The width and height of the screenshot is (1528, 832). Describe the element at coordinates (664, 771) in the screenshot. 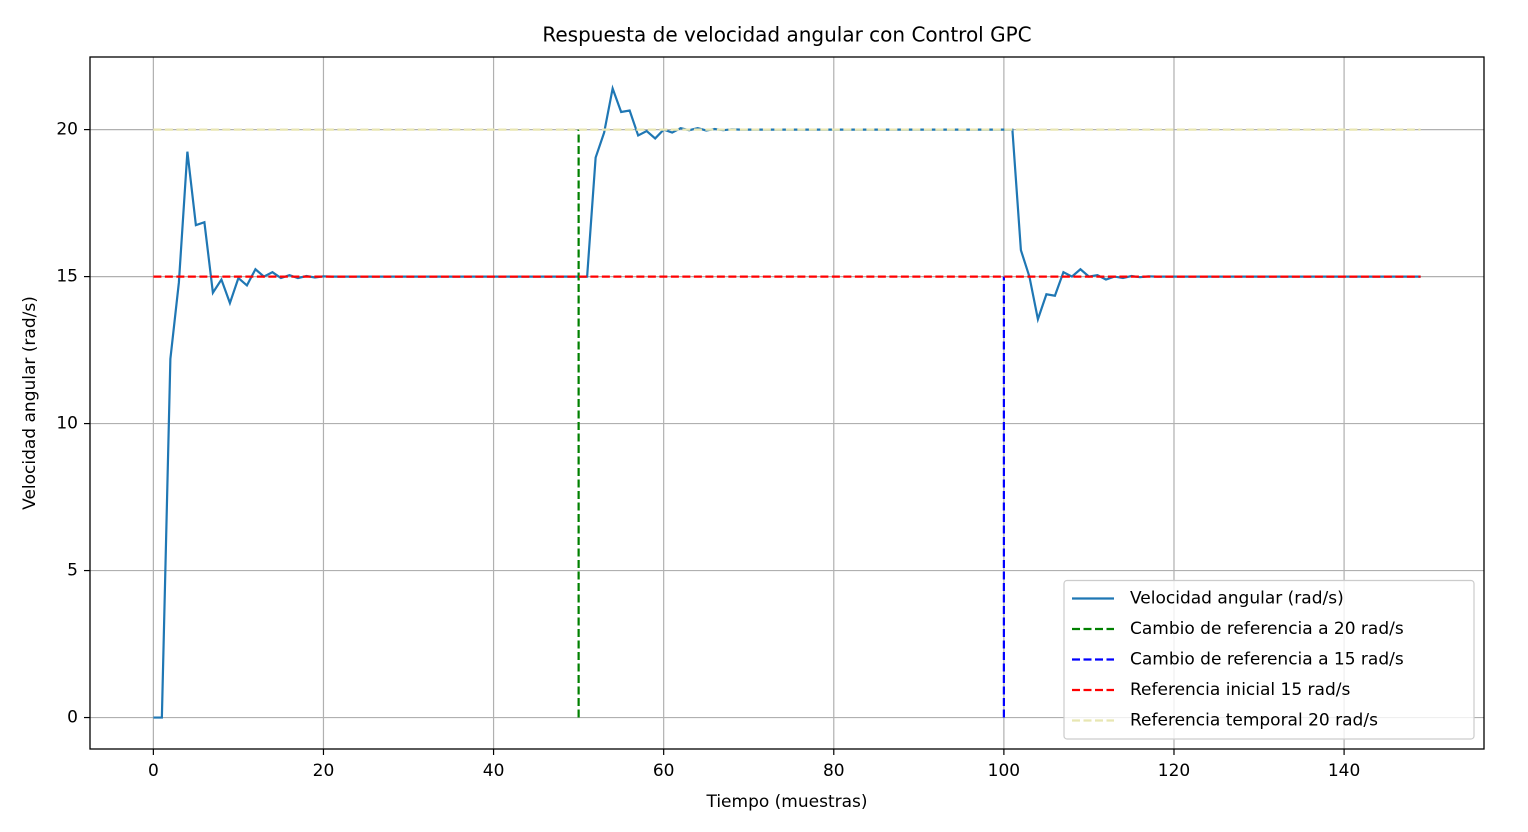

I see `x-tick-label: 60` at that location.